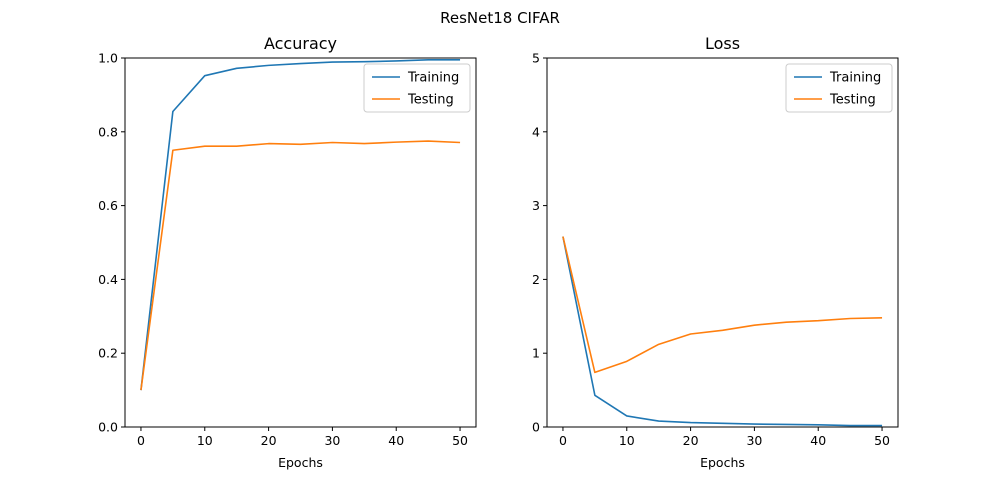 This screenshot has width=1000, height=480. Describe the element at coordinates (108, 131) in the screenshot. I see `y-tick-label: 0.8` at that location.